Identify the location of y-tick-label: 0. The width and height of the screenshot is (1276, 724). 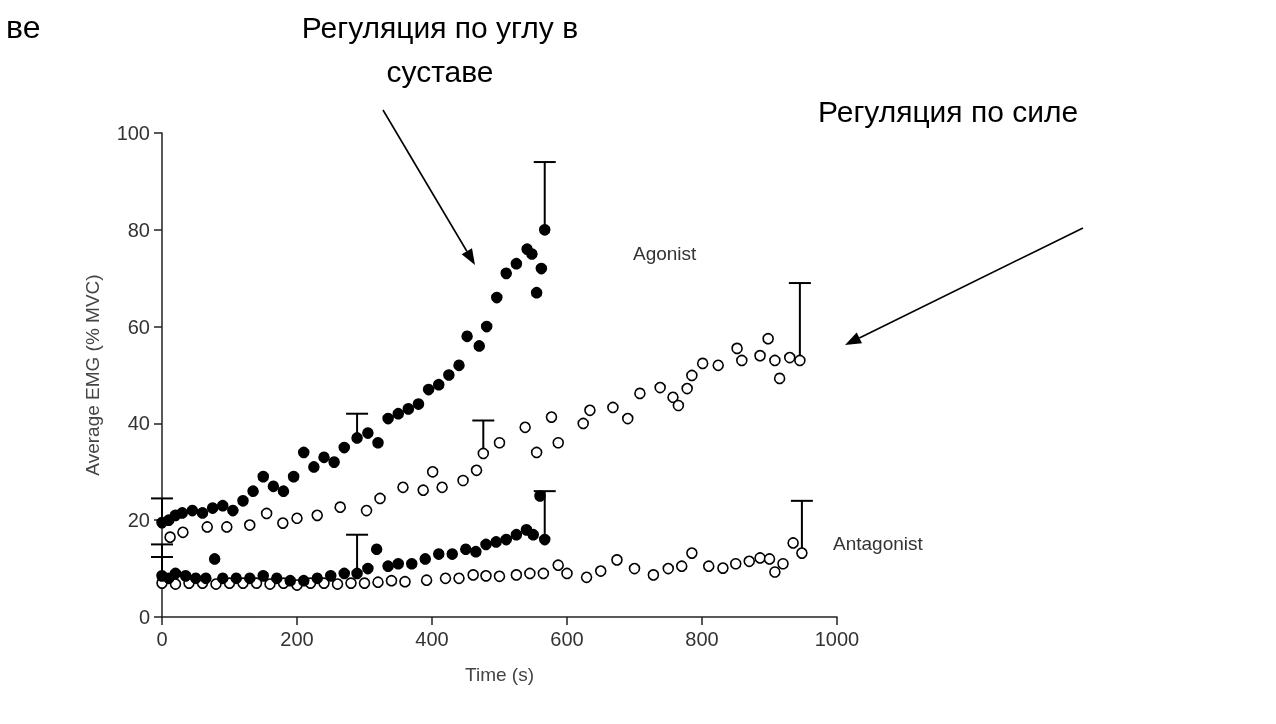
(144, 617).